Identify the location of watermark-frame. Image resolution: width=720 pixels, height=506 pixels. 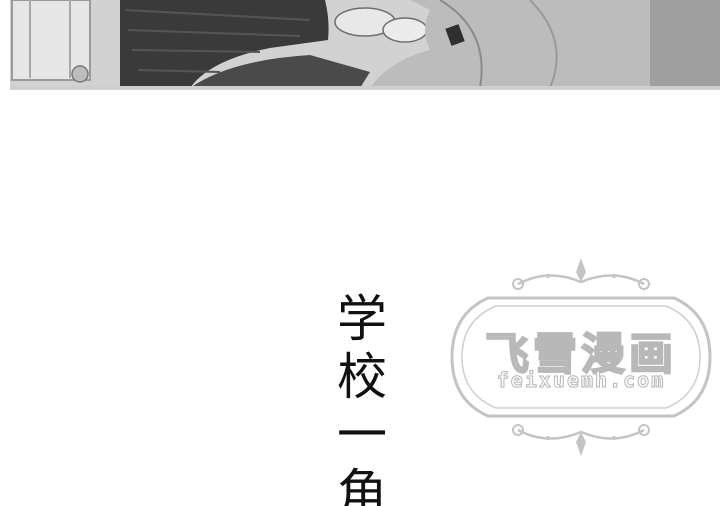
(581, 357).